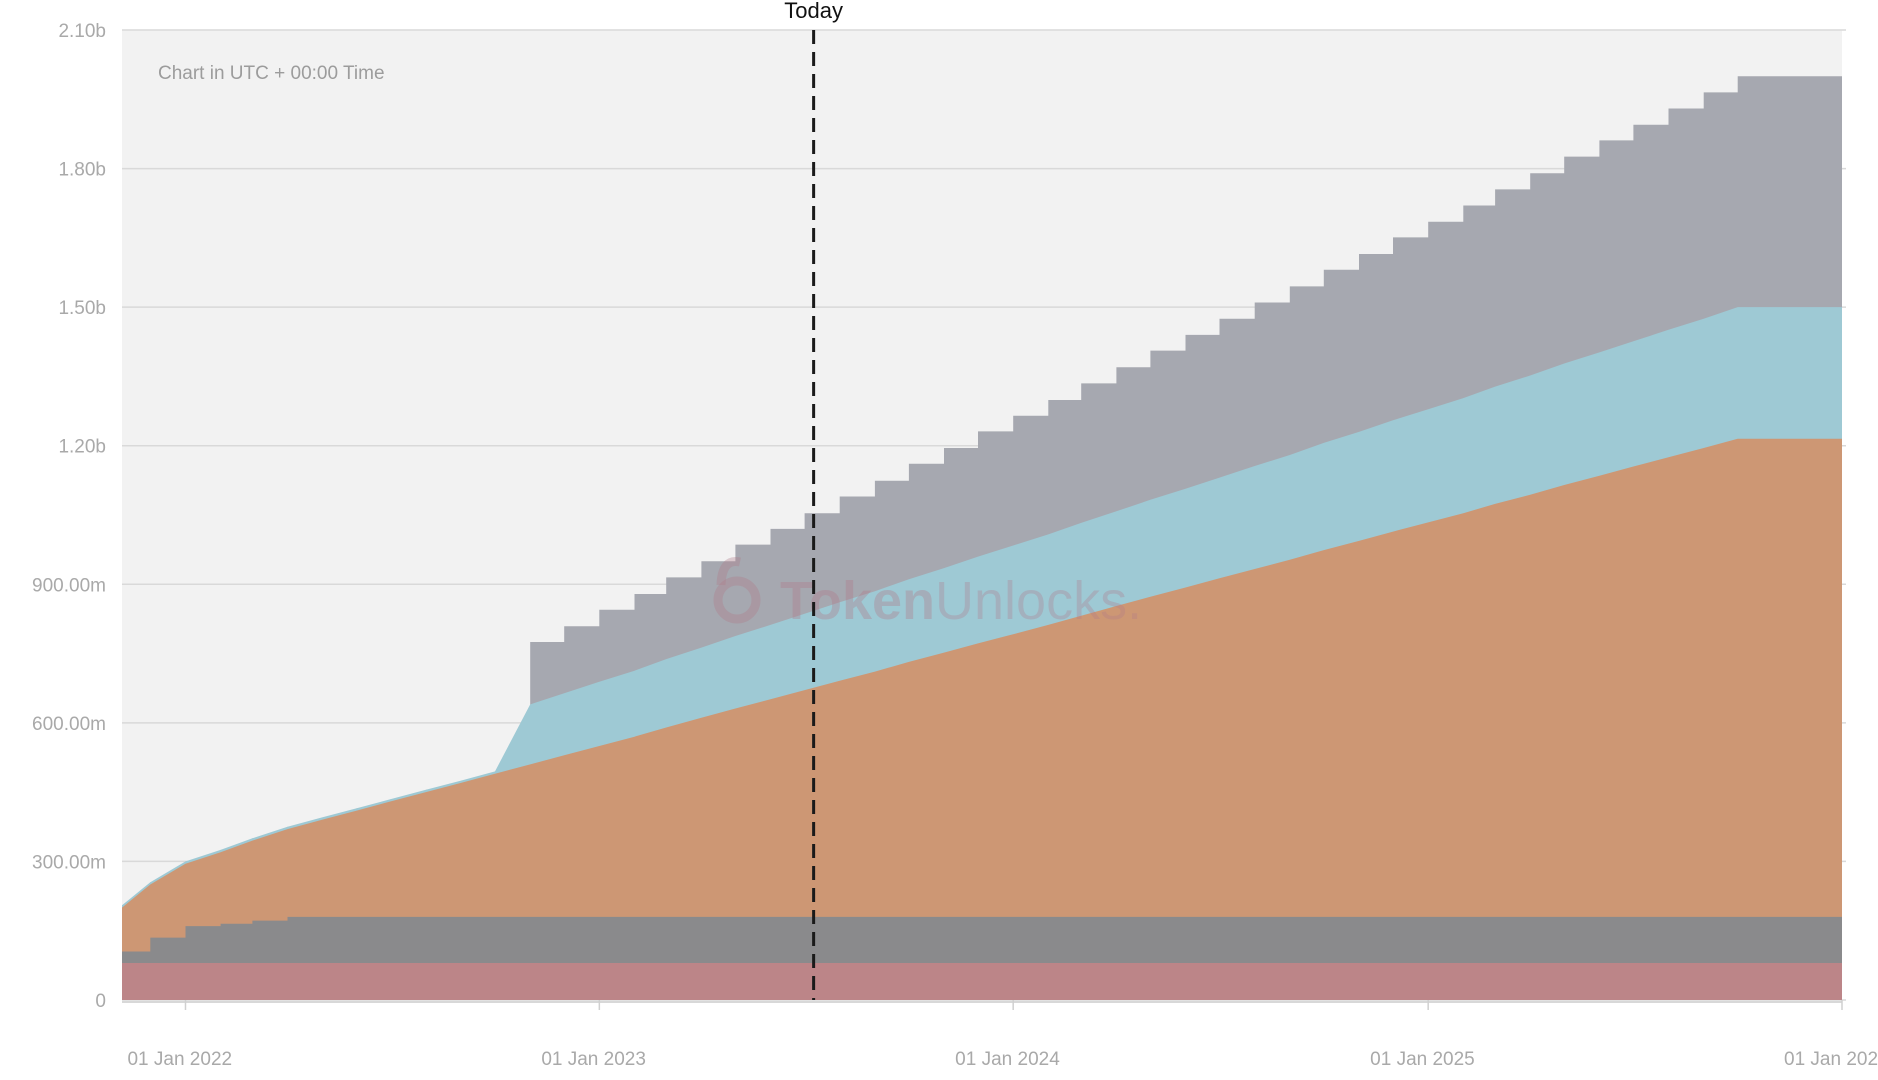 Image resolution: width=1878 pixels, height=1080 pixels. Describe the element at coordinates (82, 447) in the screenshot. I see `y-tick-label: 1.20b` at that location.